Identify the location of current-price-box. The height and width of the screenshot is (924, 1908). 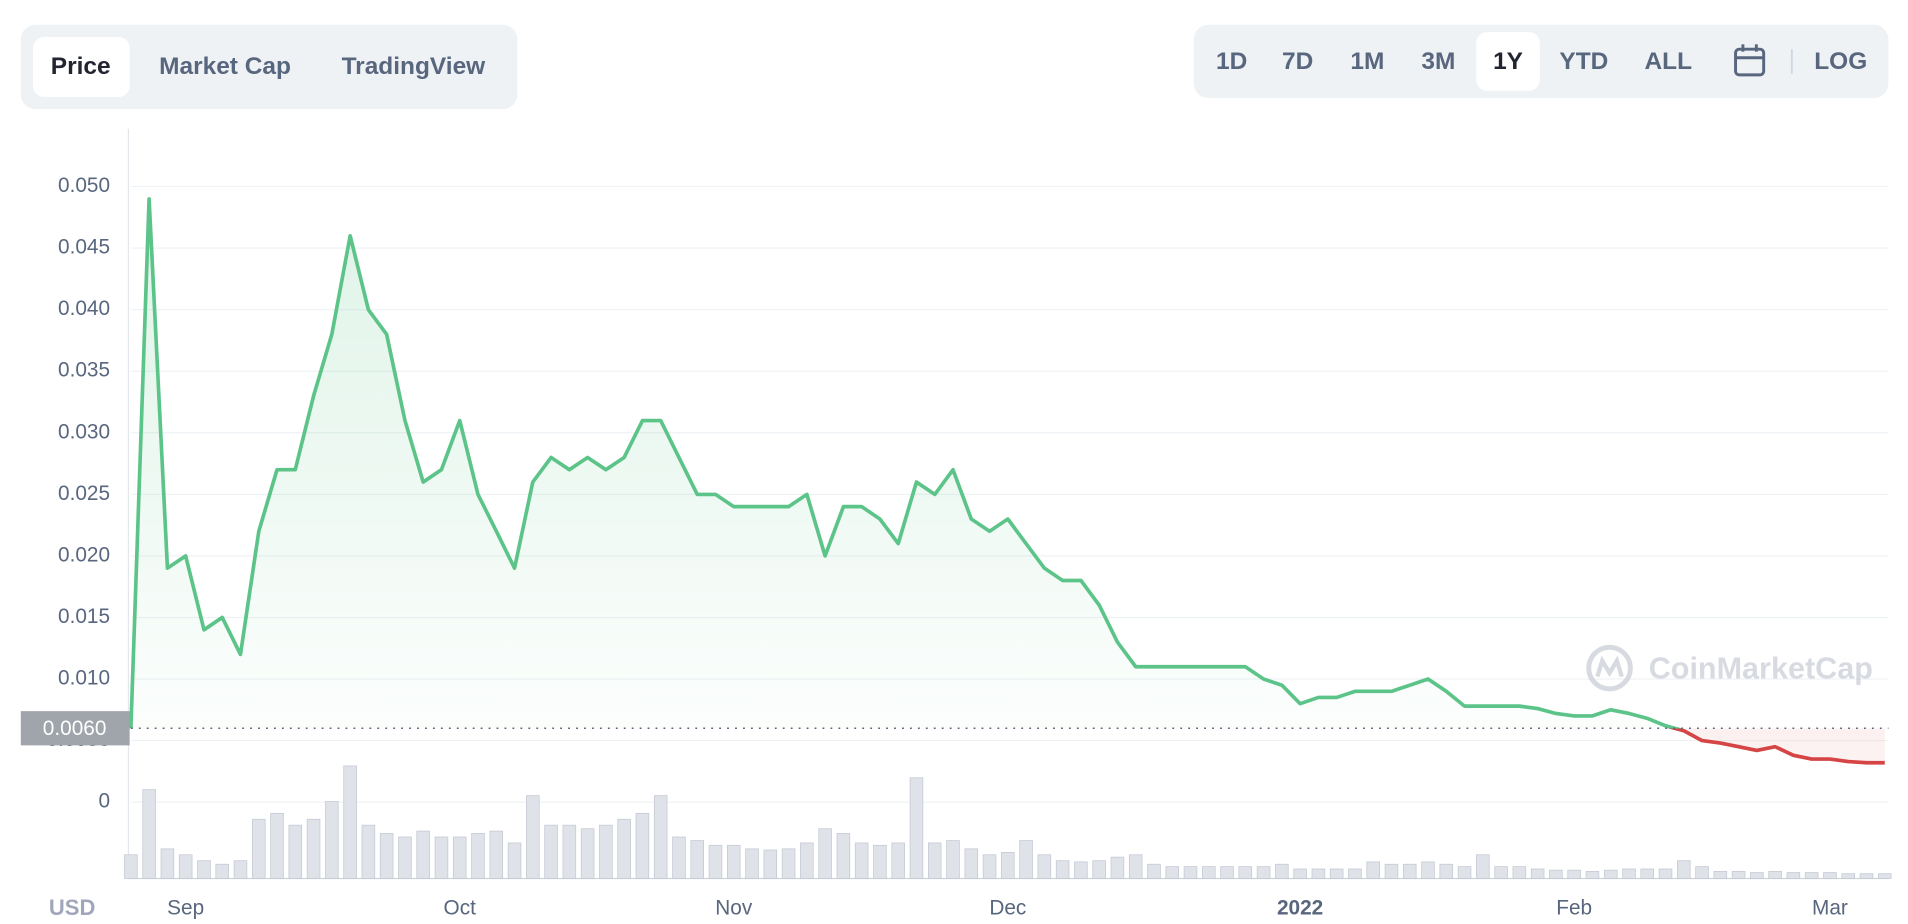
(75, 728).